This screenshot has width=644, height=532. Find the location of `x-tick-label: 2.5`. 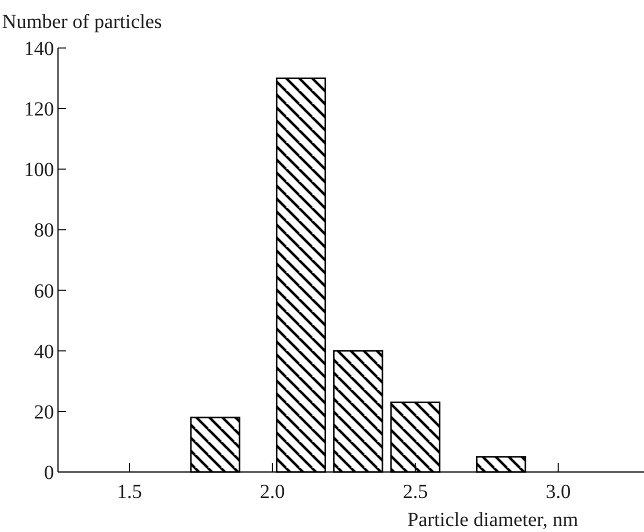

x-tick-label: 2.5 is located at coordinates (415, 492).